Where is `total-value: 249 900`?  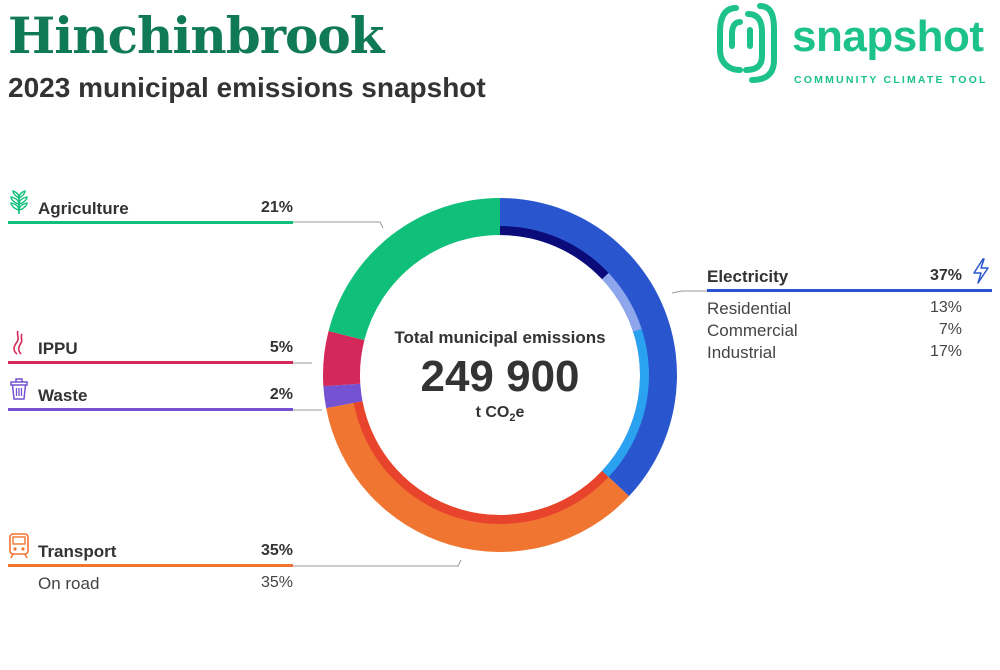
total-value: 249 900 is located at coordinates (500, 376).